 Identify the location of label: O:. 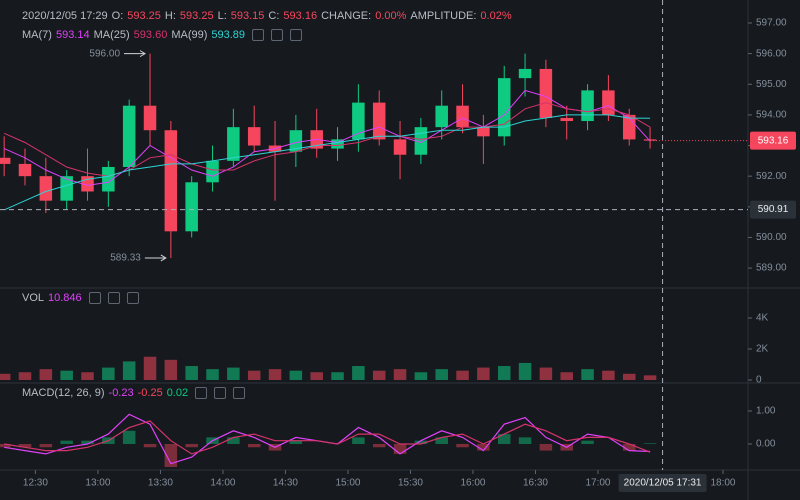
(117, 16).